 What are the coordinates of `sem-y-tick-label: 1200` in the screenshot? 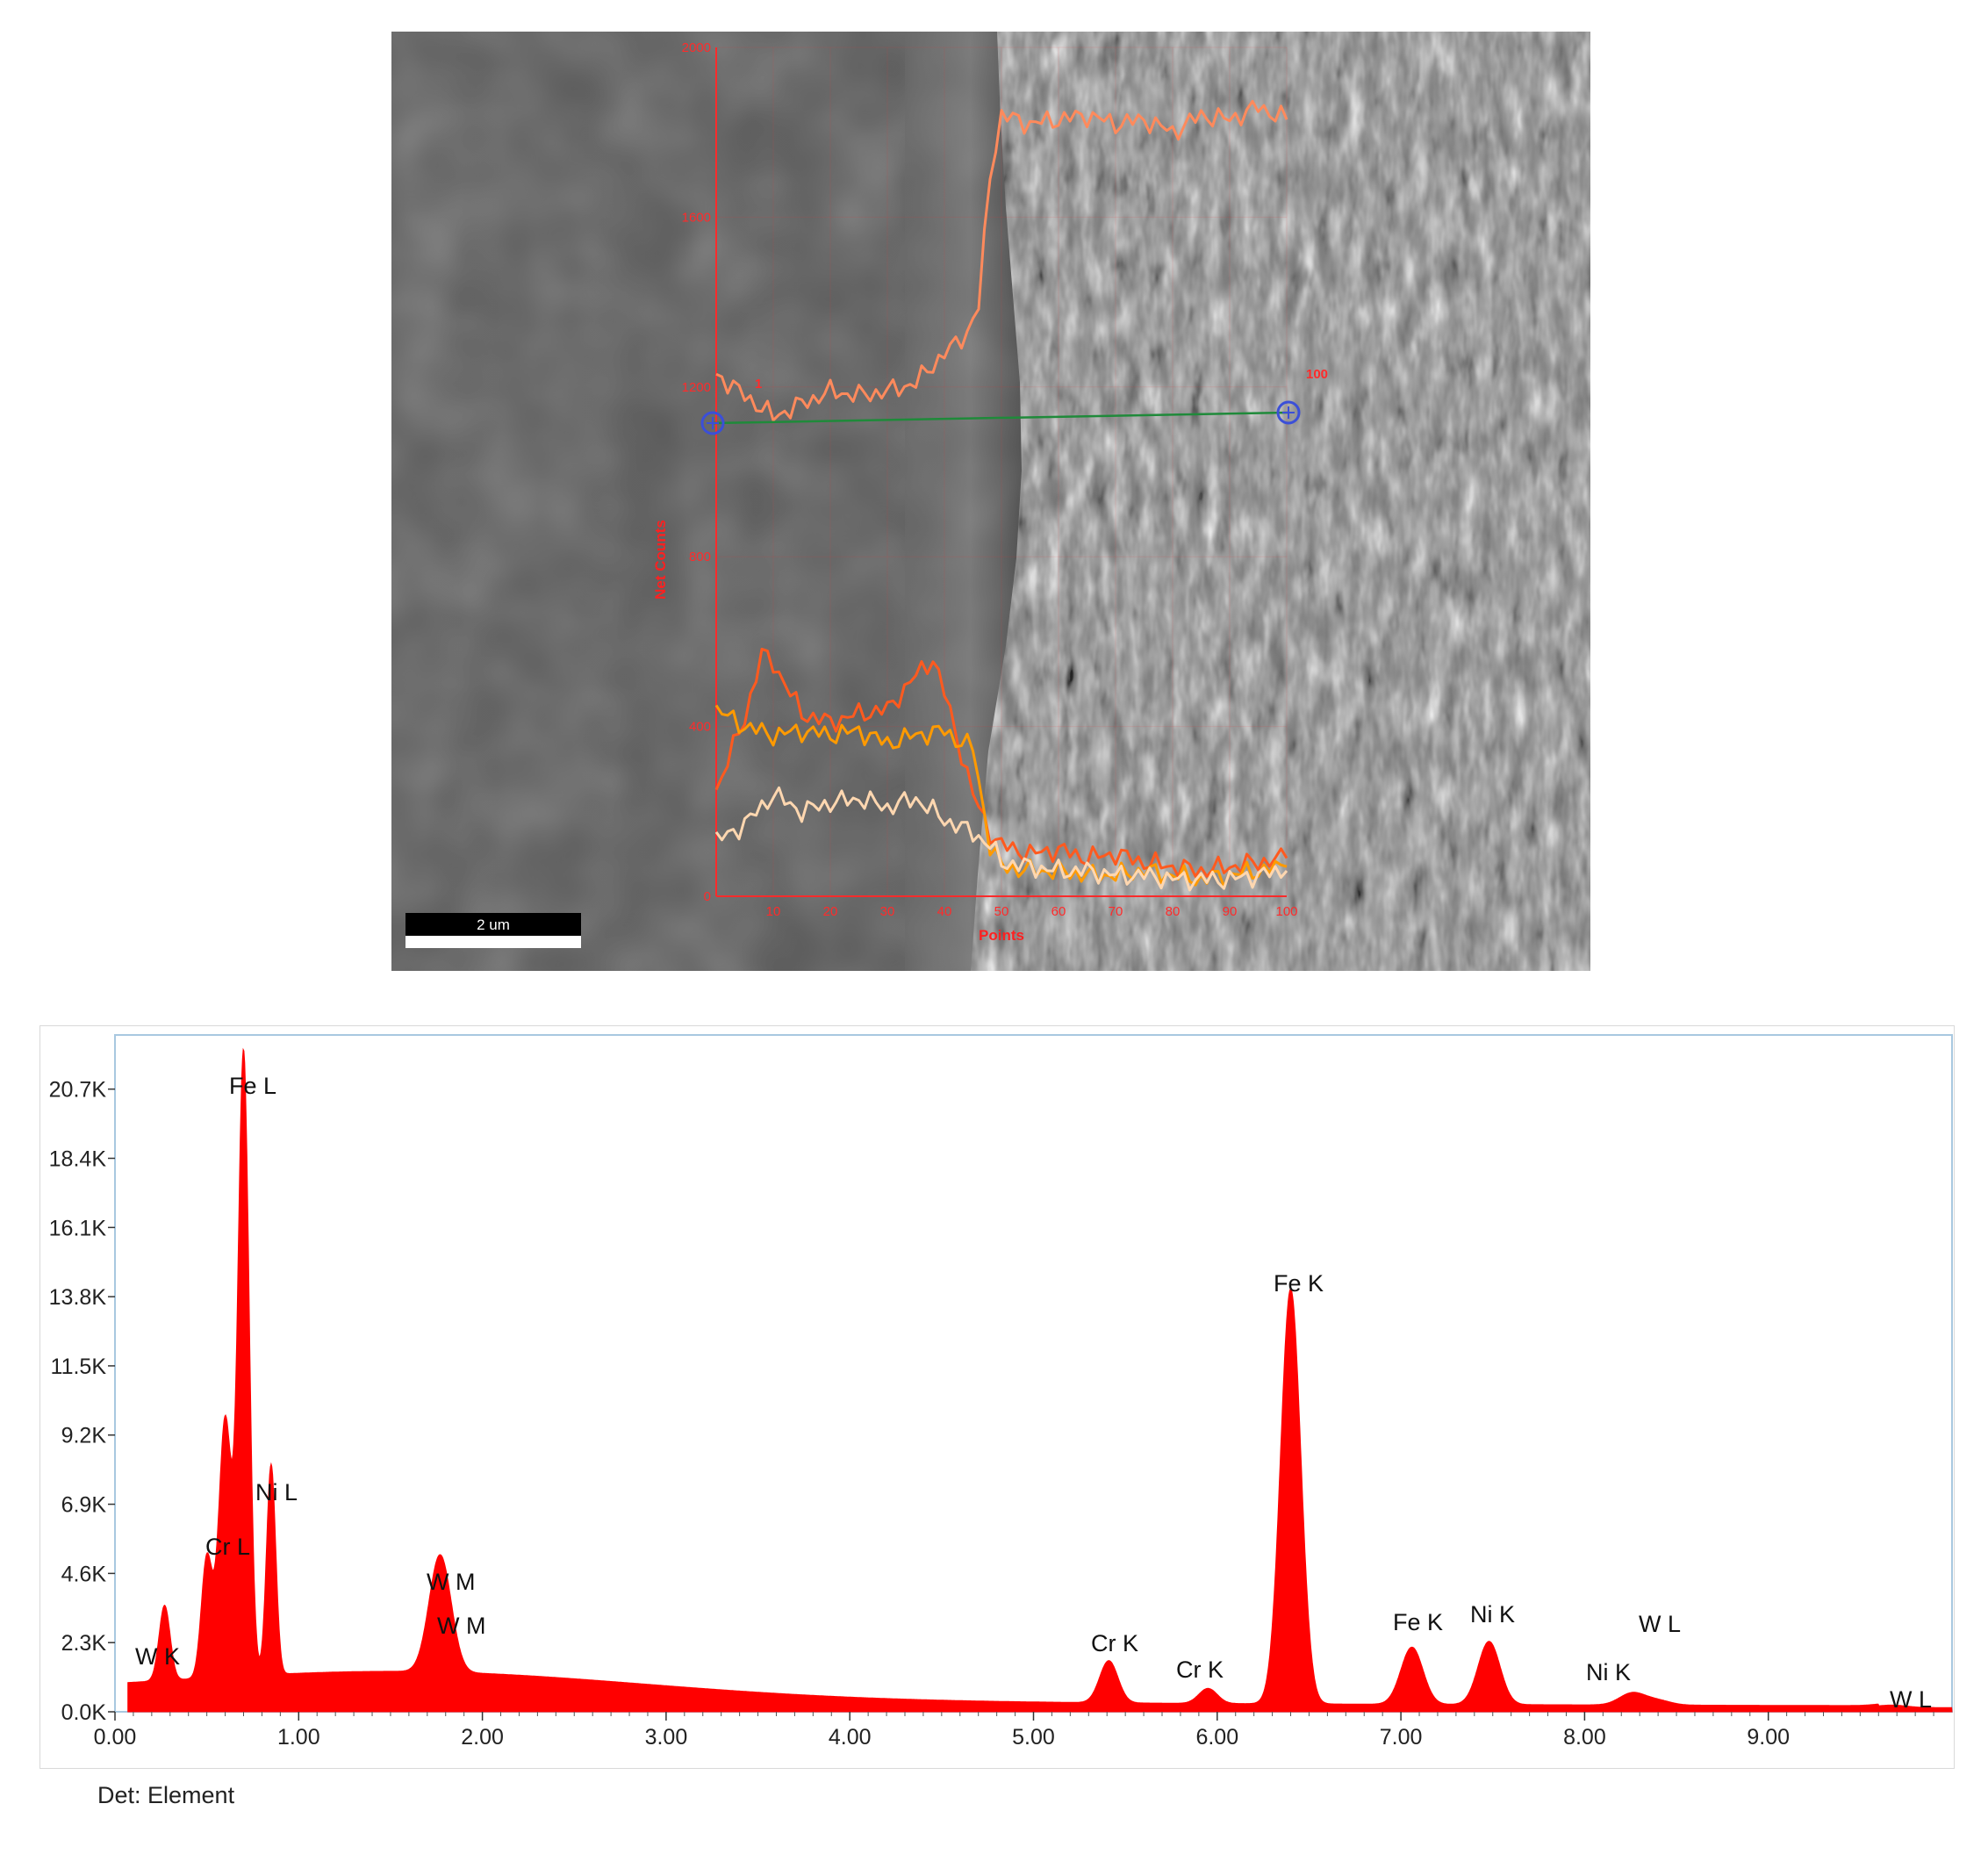 It's located at (696, 387).